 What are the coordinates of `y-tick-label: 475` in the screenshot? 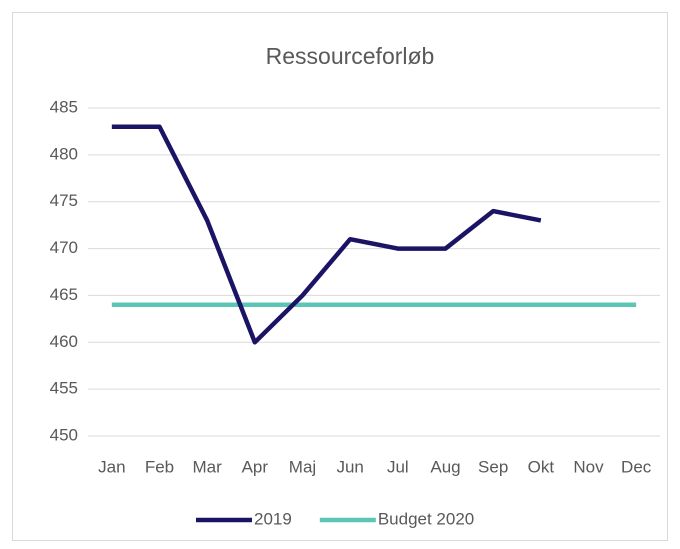 It's located at (64, 200).